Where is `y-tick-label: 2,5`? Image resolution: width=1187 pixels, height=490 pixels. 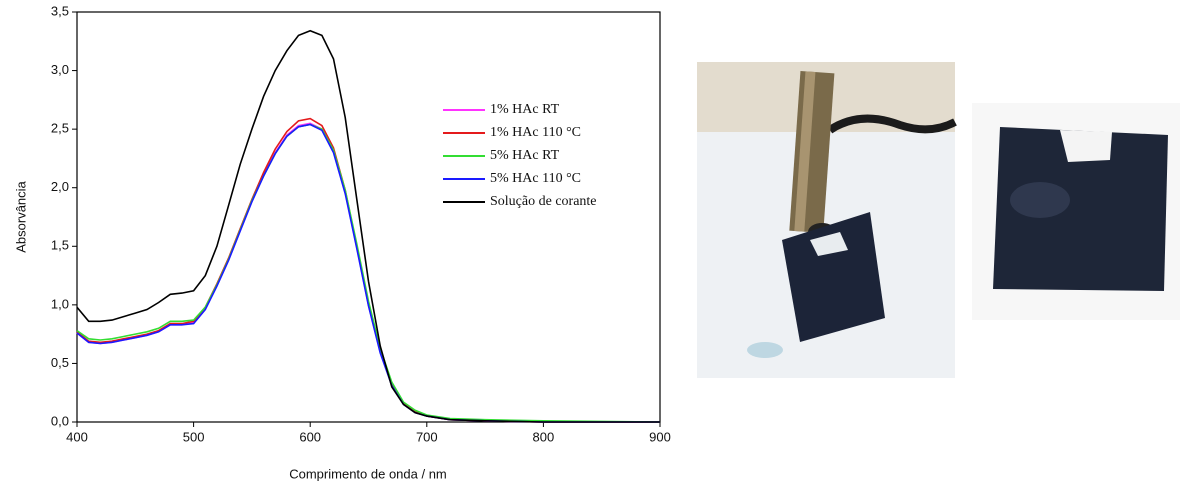
y-tick-label: 2,5 is located at coordinates (60, 128).